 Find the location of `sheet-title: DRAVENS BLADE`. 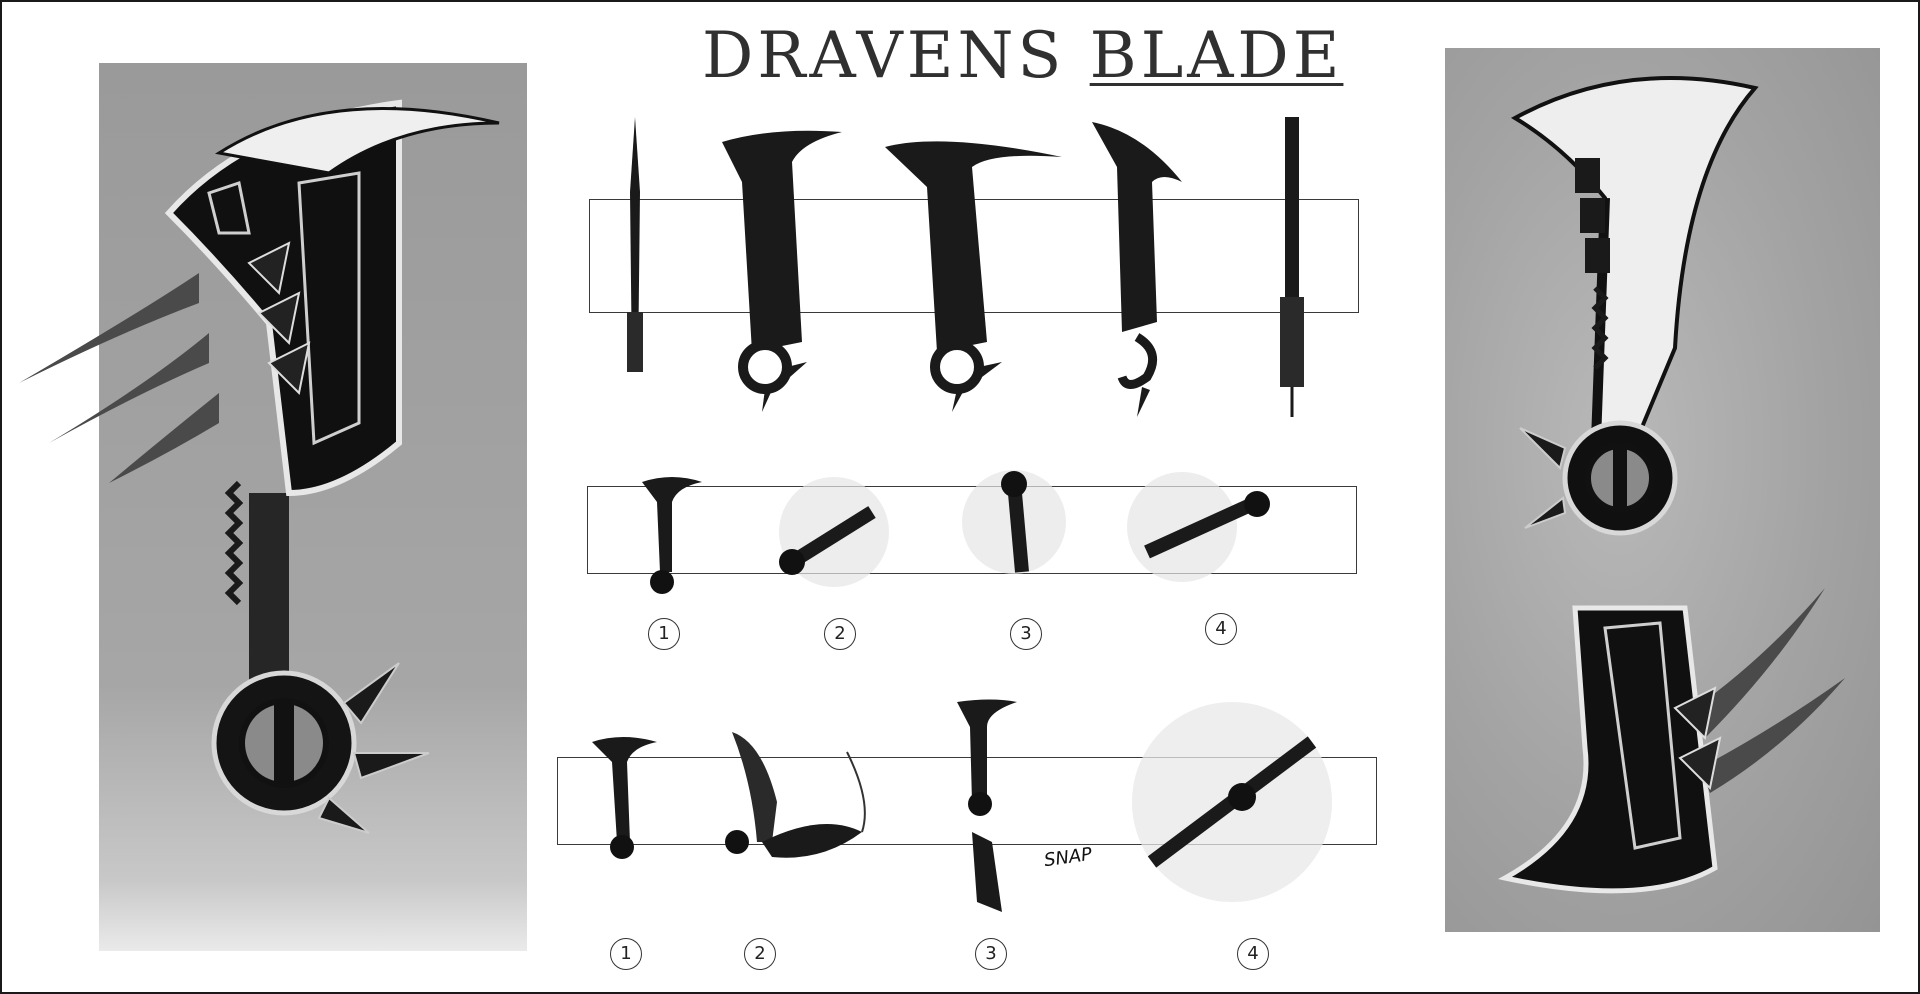

sheet-title: DRAVENS BLADE is located at coordinates (1020, 56).